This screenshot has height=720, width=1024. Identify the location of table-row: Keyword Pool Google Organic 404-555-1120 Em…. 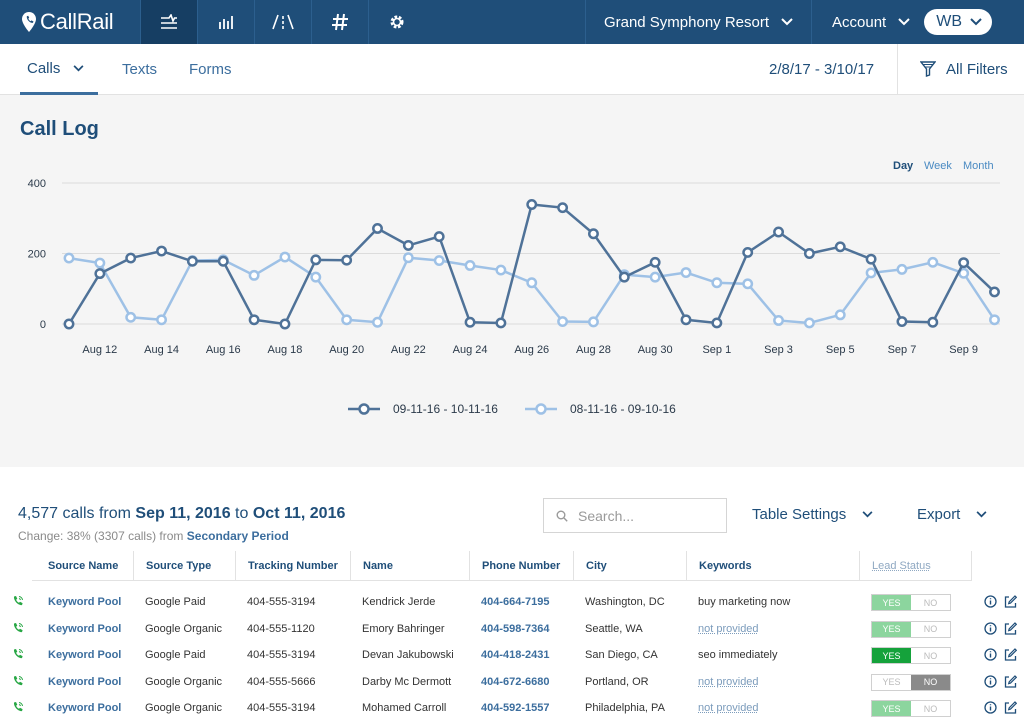
(512, 629).